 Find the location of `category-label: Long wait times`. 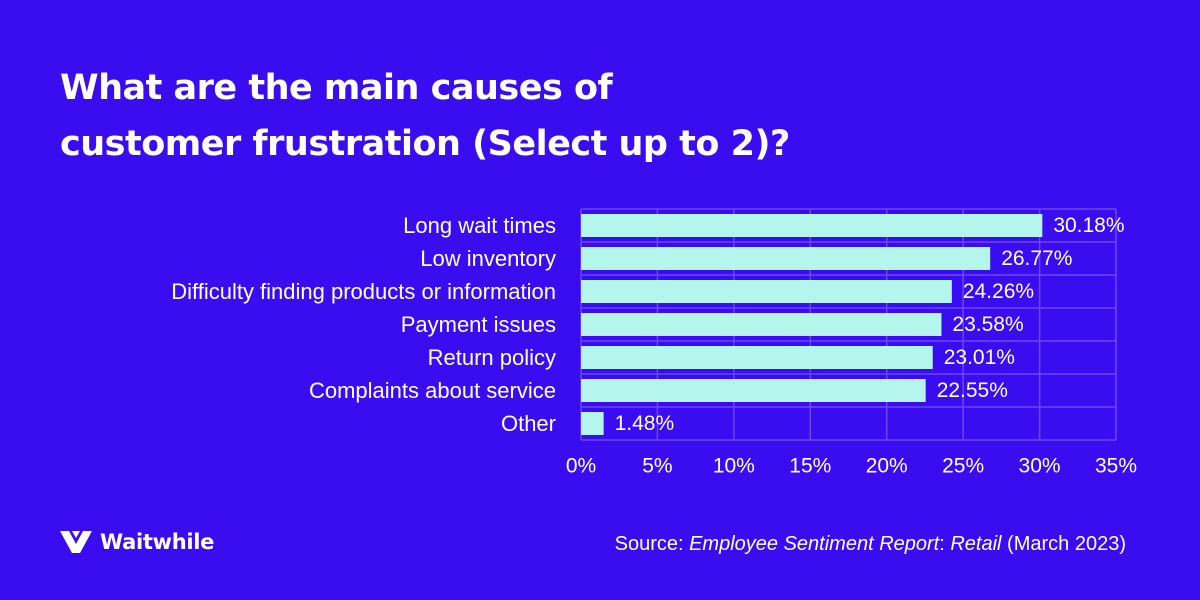

category-label: Long wait times is located at coordinates (479, 225).